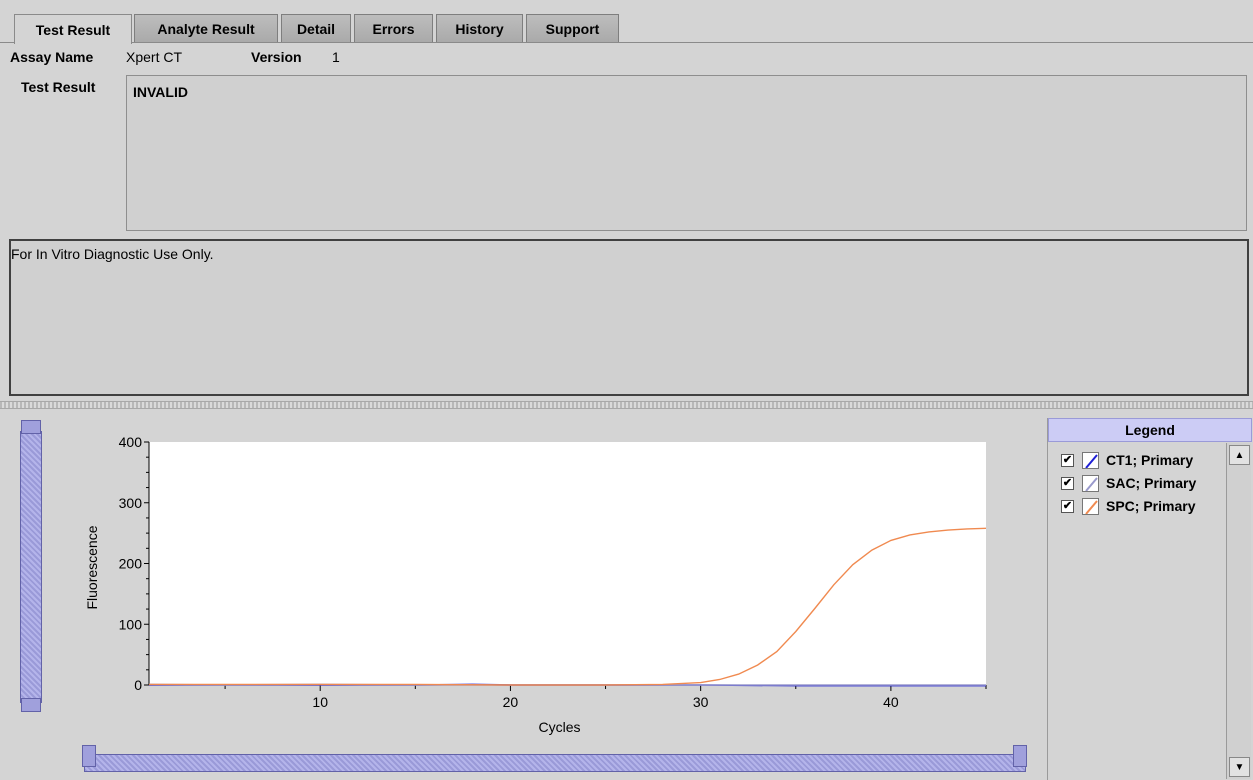 This screenshot has height=780, width=1253. What do you see at coordinates (1020, 756) in the screenshot?
I see `x-zoom-right-handle` at bounding box center [1020, 756].